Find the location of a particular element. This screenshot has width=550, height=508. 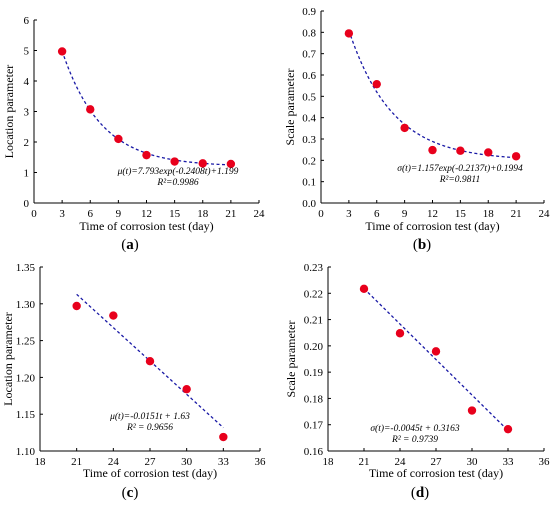

y-tick-label: 0.7 is located at coordinates (309, 55).